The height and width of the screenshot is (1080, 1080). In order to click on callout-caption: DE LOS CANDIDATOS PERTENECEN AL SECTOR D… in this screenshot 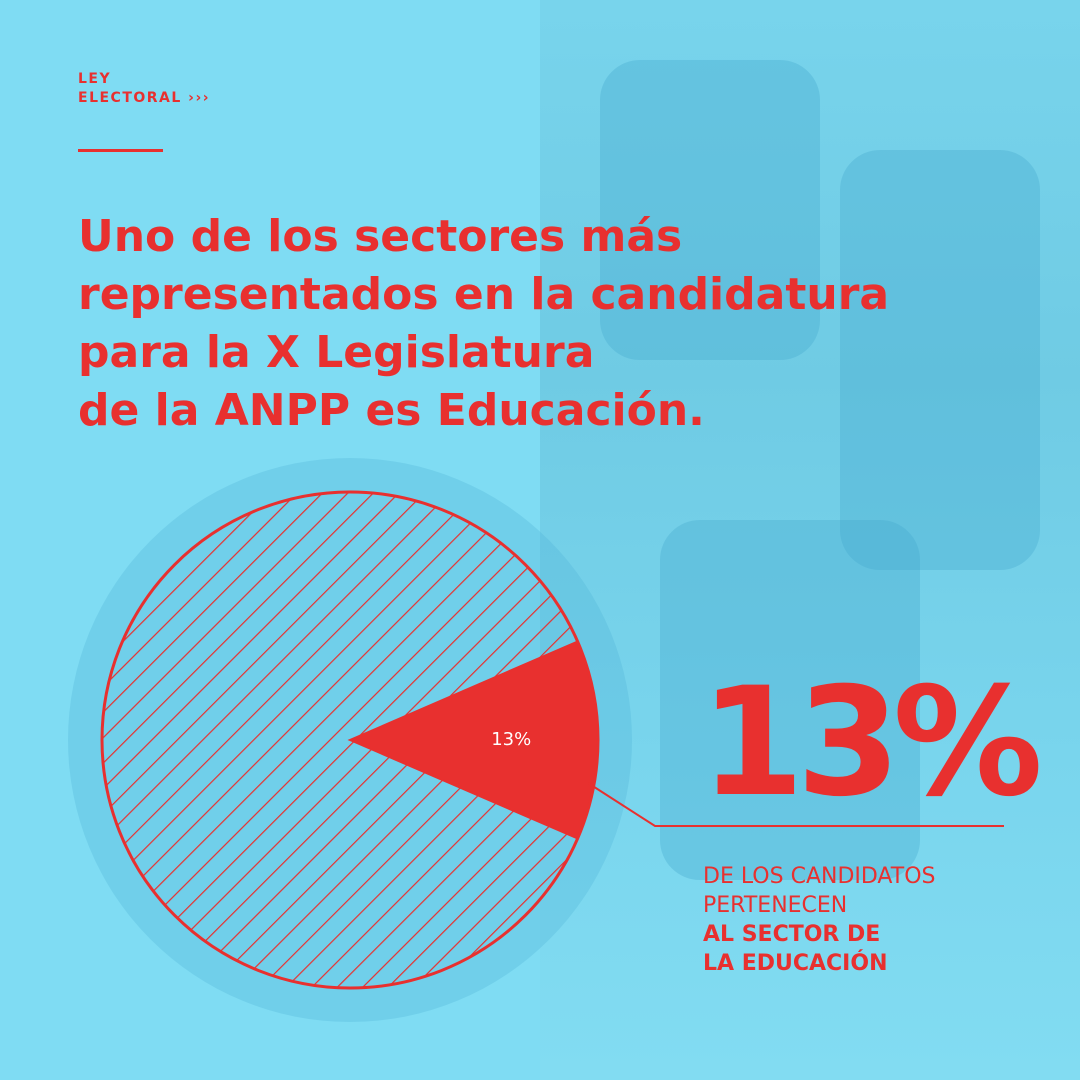, I will do `click(819, 920)`.